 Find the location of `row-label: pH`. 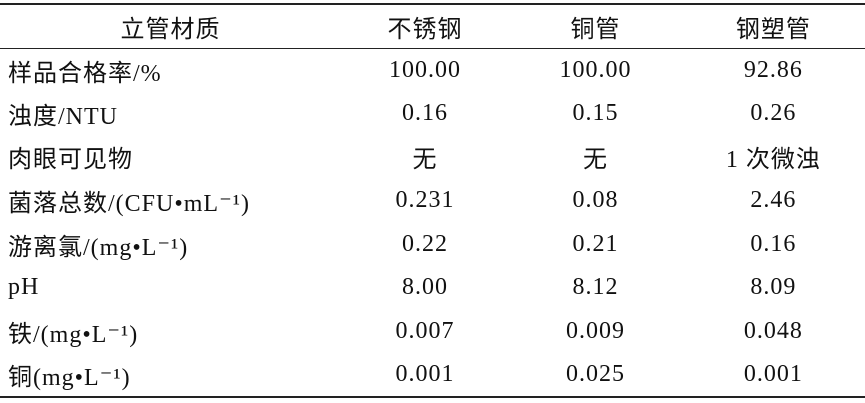

row-label: pH is located at coordinates (24, 287).